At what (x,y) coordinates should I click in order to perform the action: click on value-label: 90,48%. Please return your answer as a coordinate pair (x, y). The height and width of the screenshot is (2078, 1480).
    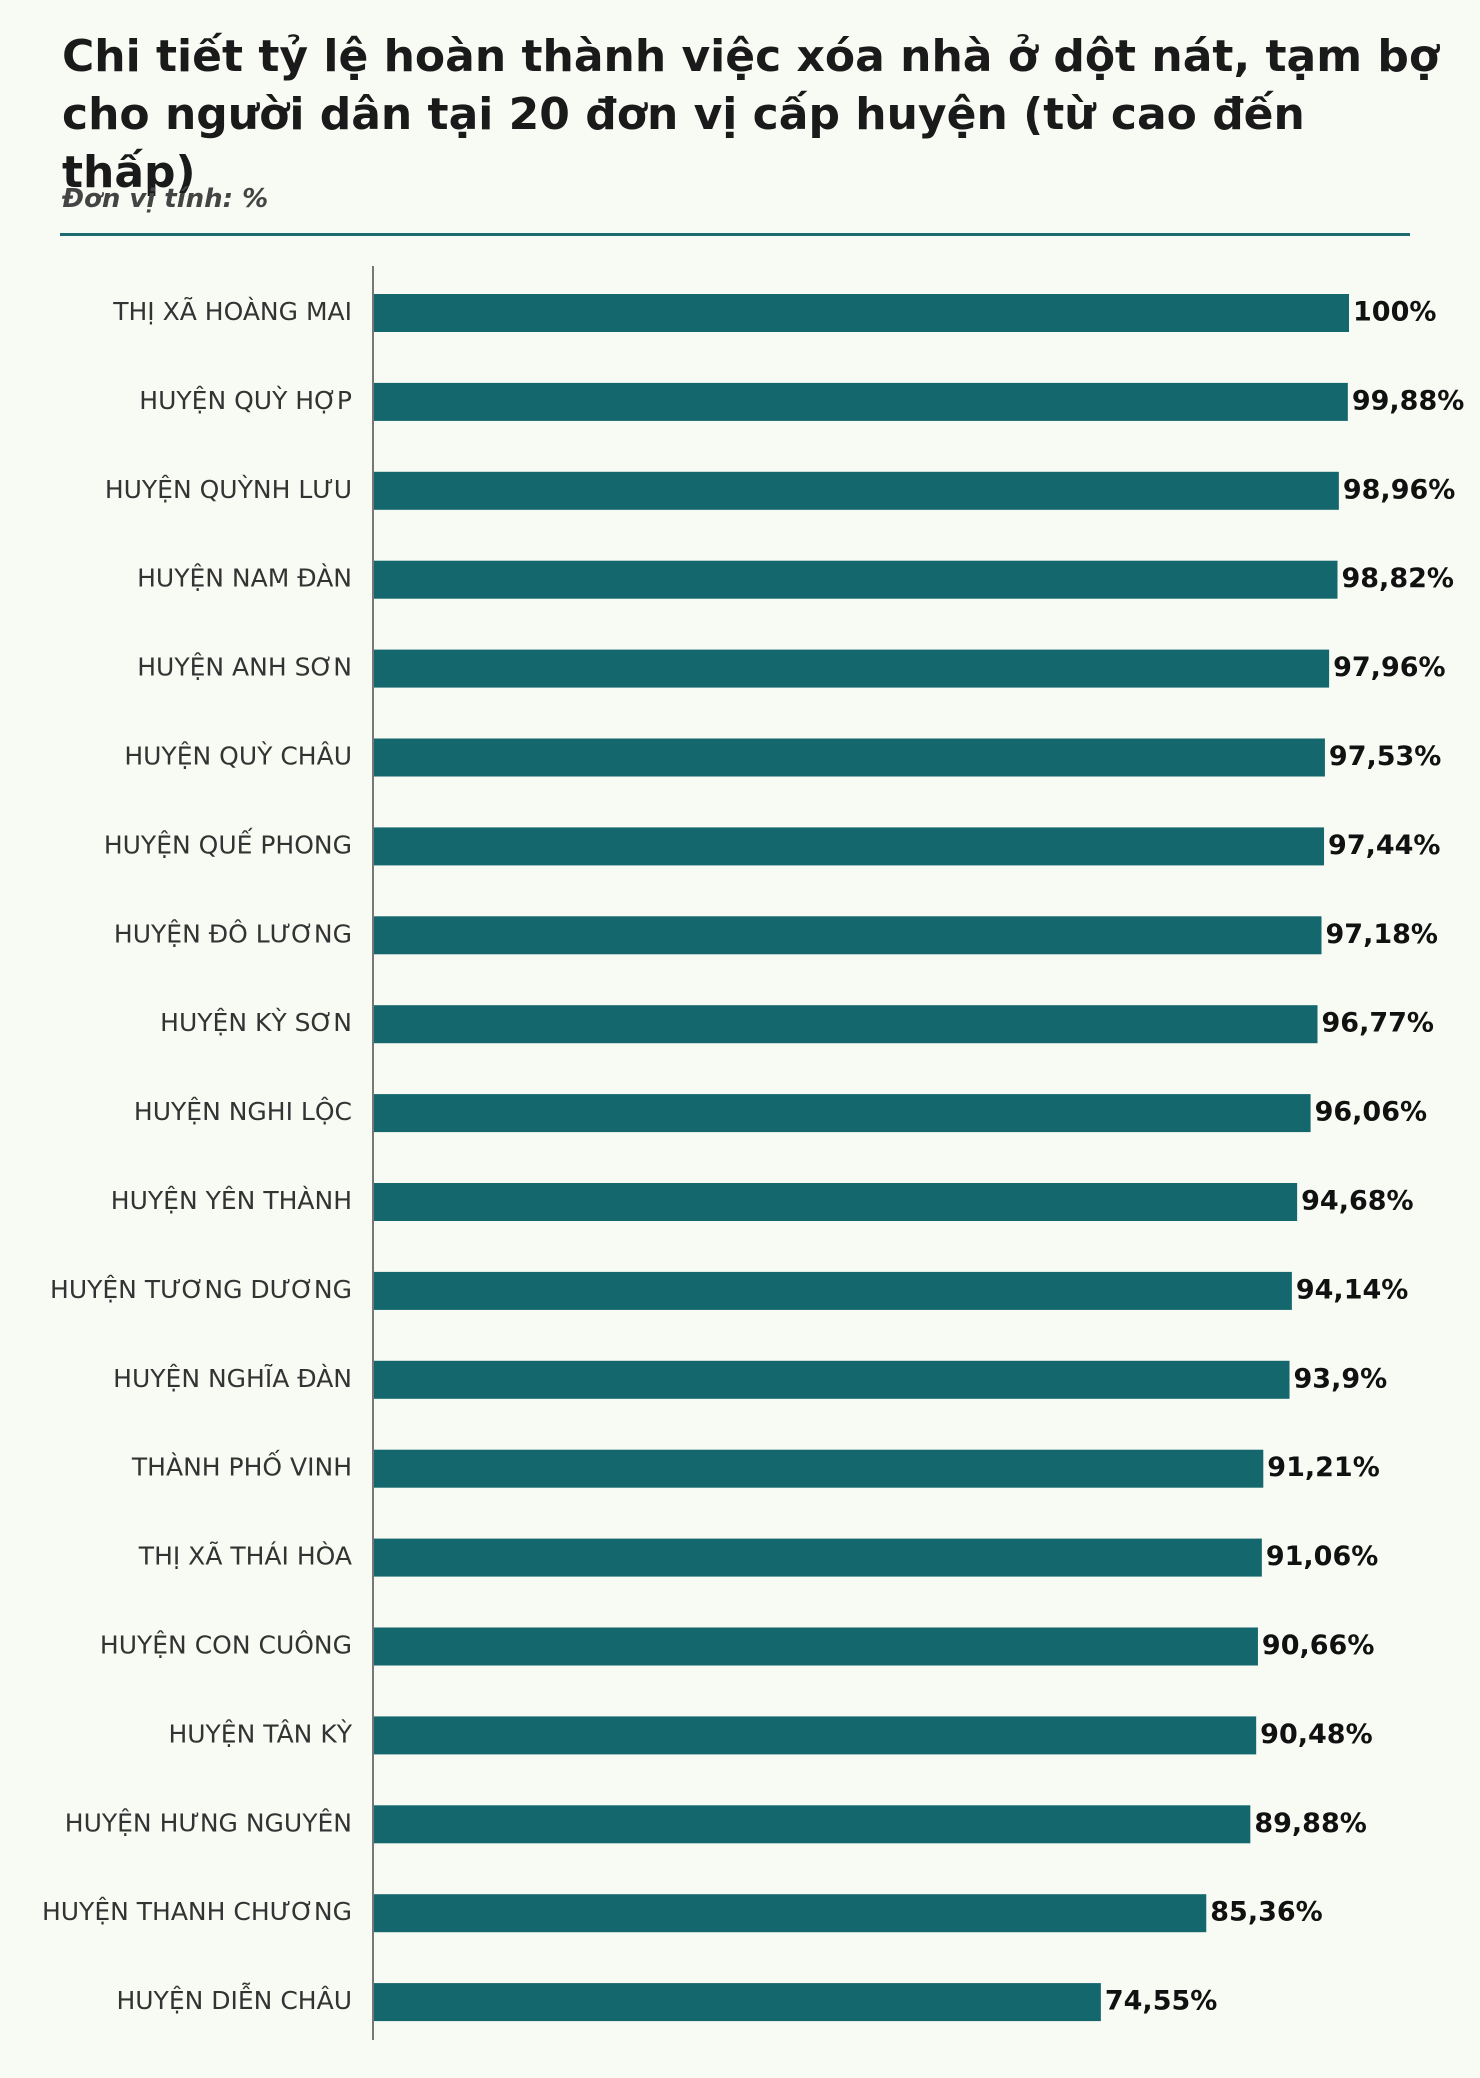
    Looking at the image, I should click on (1316, 1734).